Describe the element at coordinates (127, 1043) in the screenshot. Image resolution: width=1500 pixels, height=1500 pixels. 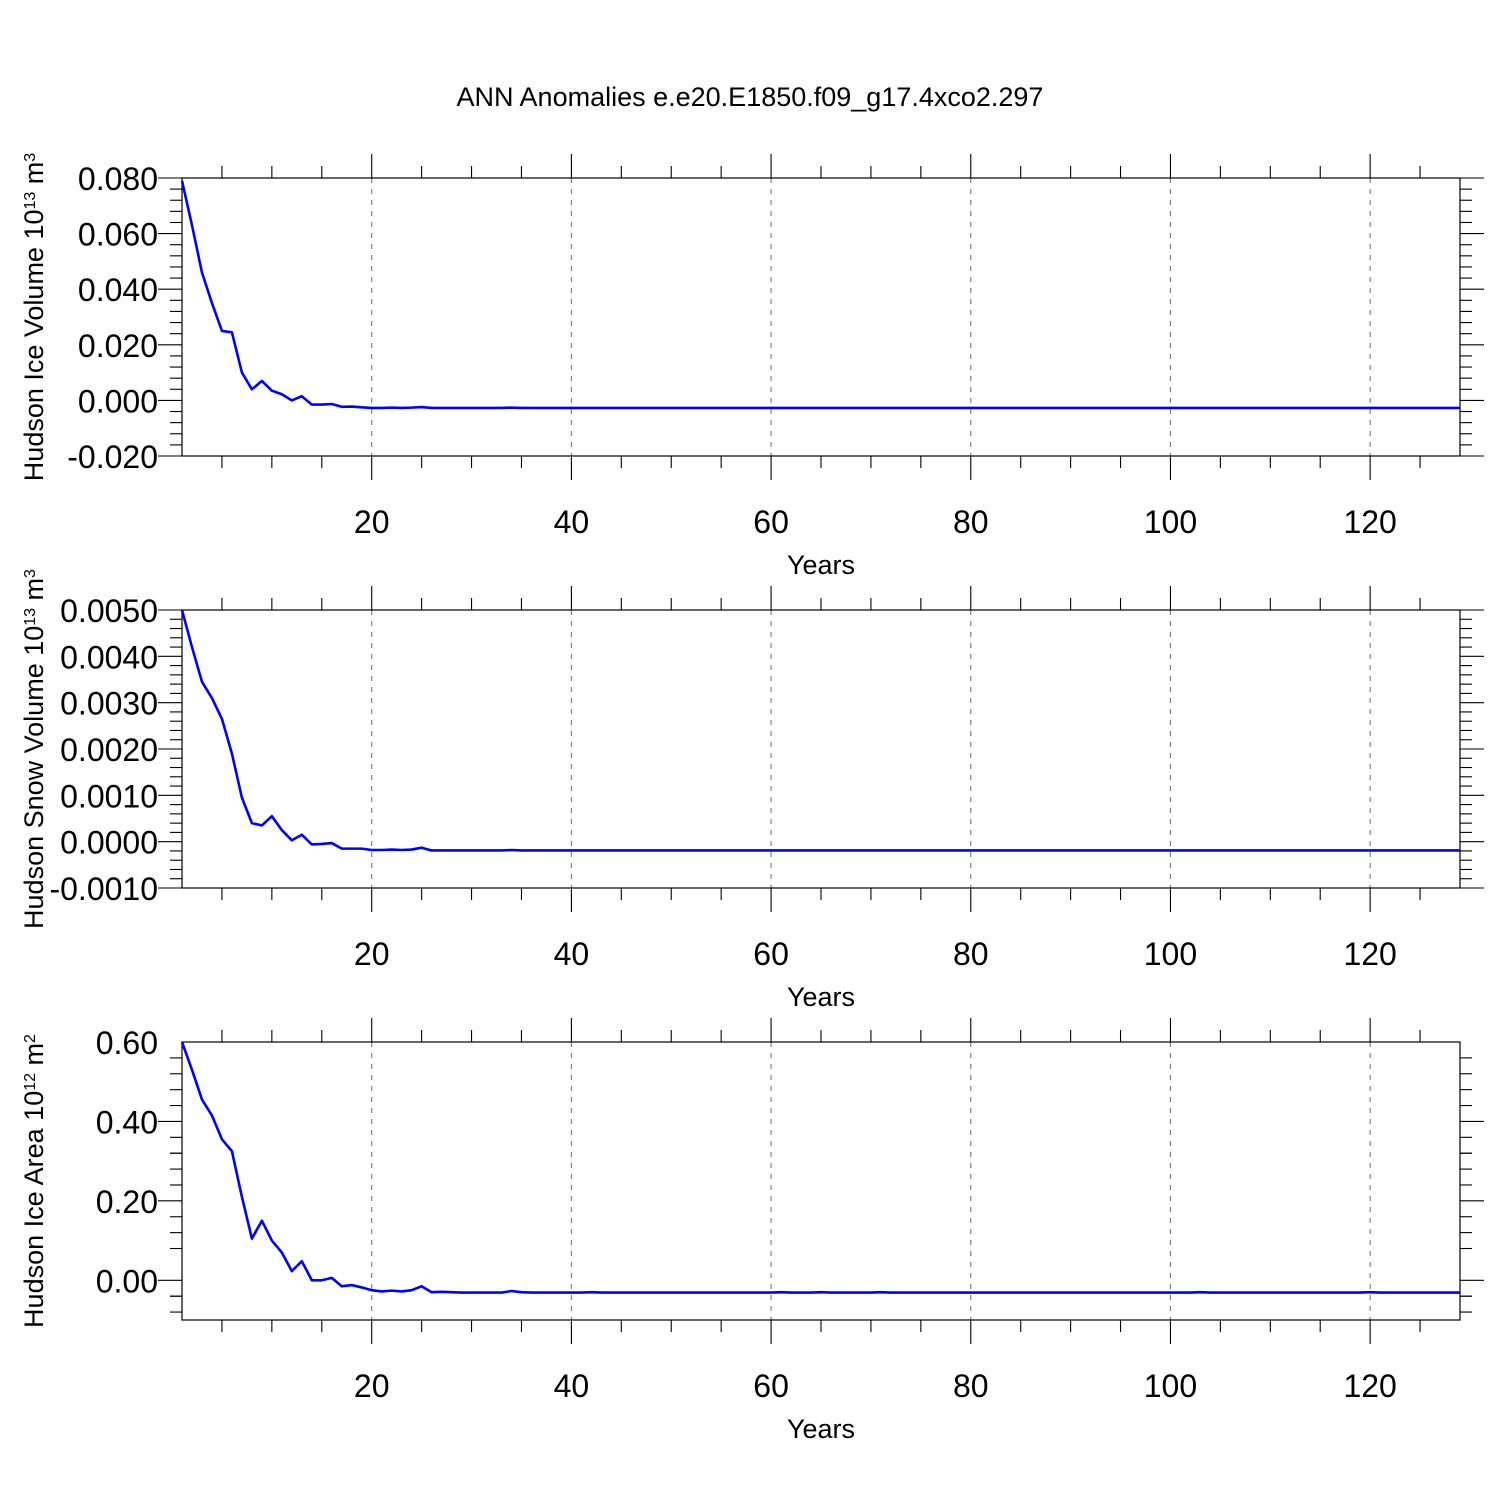
I see `y-tick-label: 0.60` at that location.